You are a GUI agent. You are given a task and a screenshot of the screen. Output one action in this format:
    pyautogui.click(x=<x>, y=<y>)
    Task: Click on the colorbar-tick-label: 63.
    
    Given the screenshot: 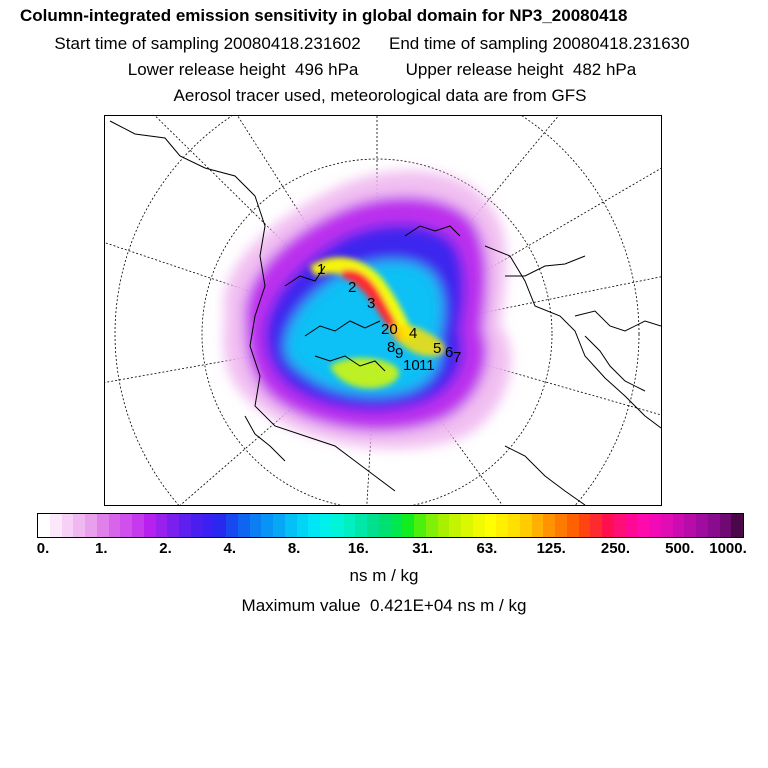 What is the action you would take?
    pyautogui.click(x=487, y=548)
    